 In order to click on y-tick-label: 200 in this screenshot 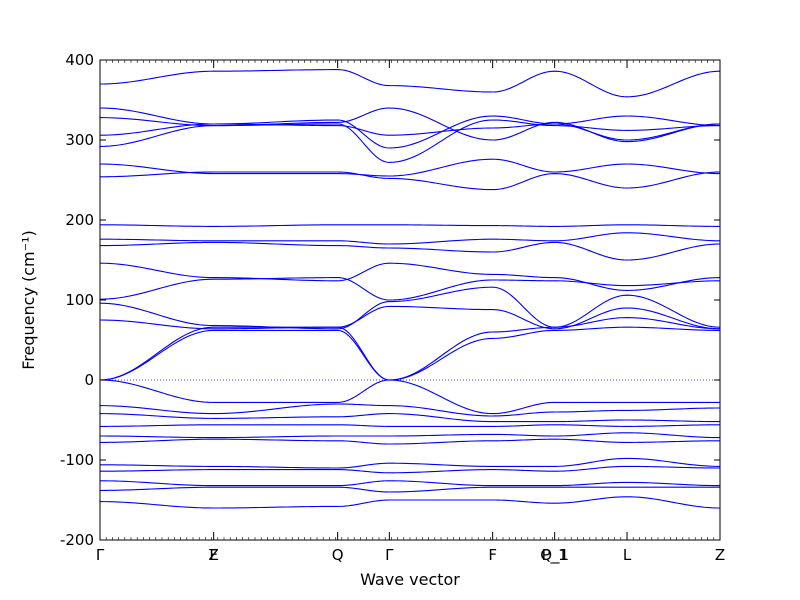, I will do `click(79, 220)`.